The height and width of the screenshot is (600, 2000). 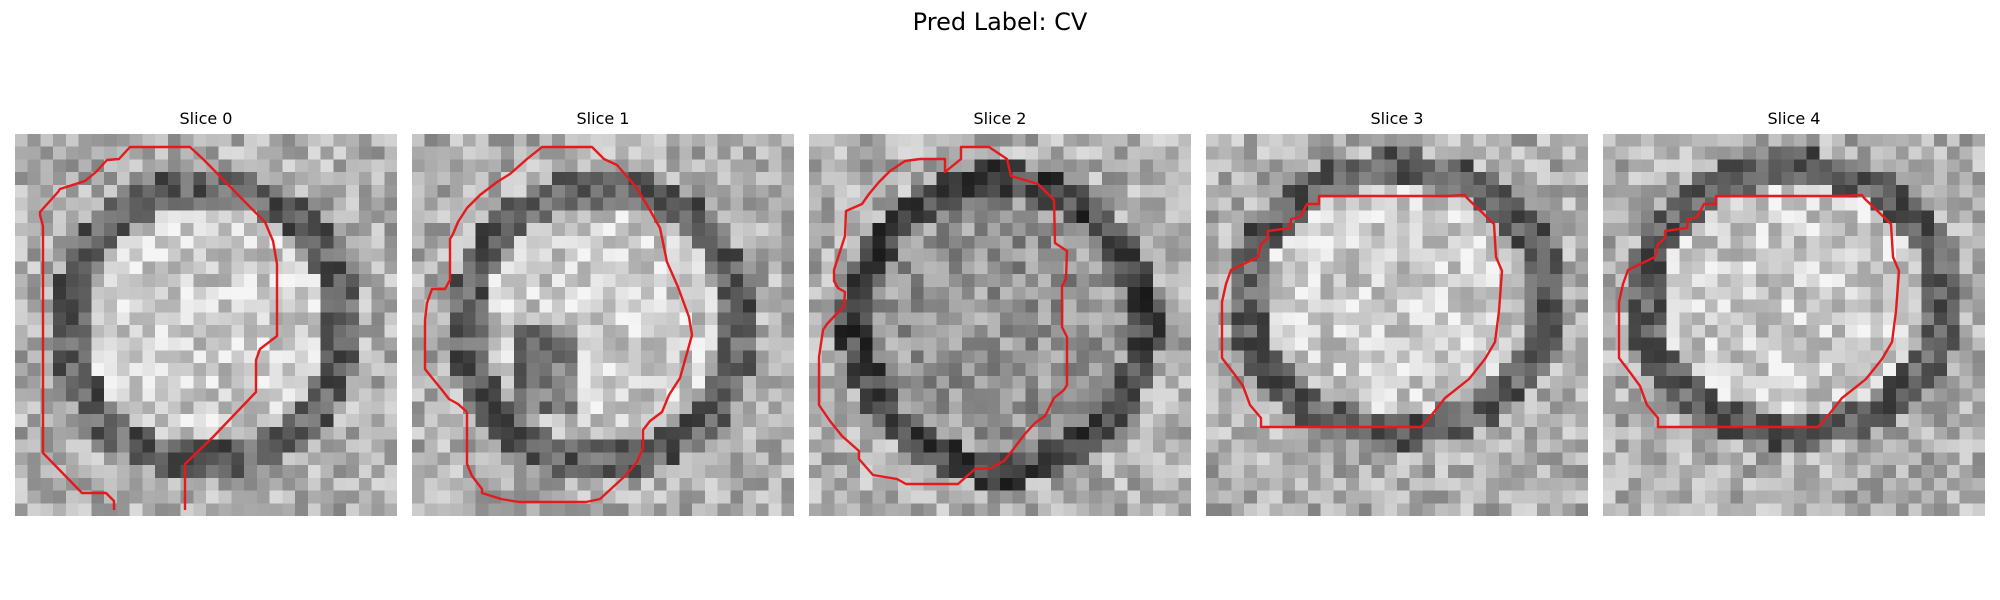 What do you see at coordinates (1000, 22) in the screenshot?
I see `figure-title: Pred Label: CV` at bounding box center [1000, 22].